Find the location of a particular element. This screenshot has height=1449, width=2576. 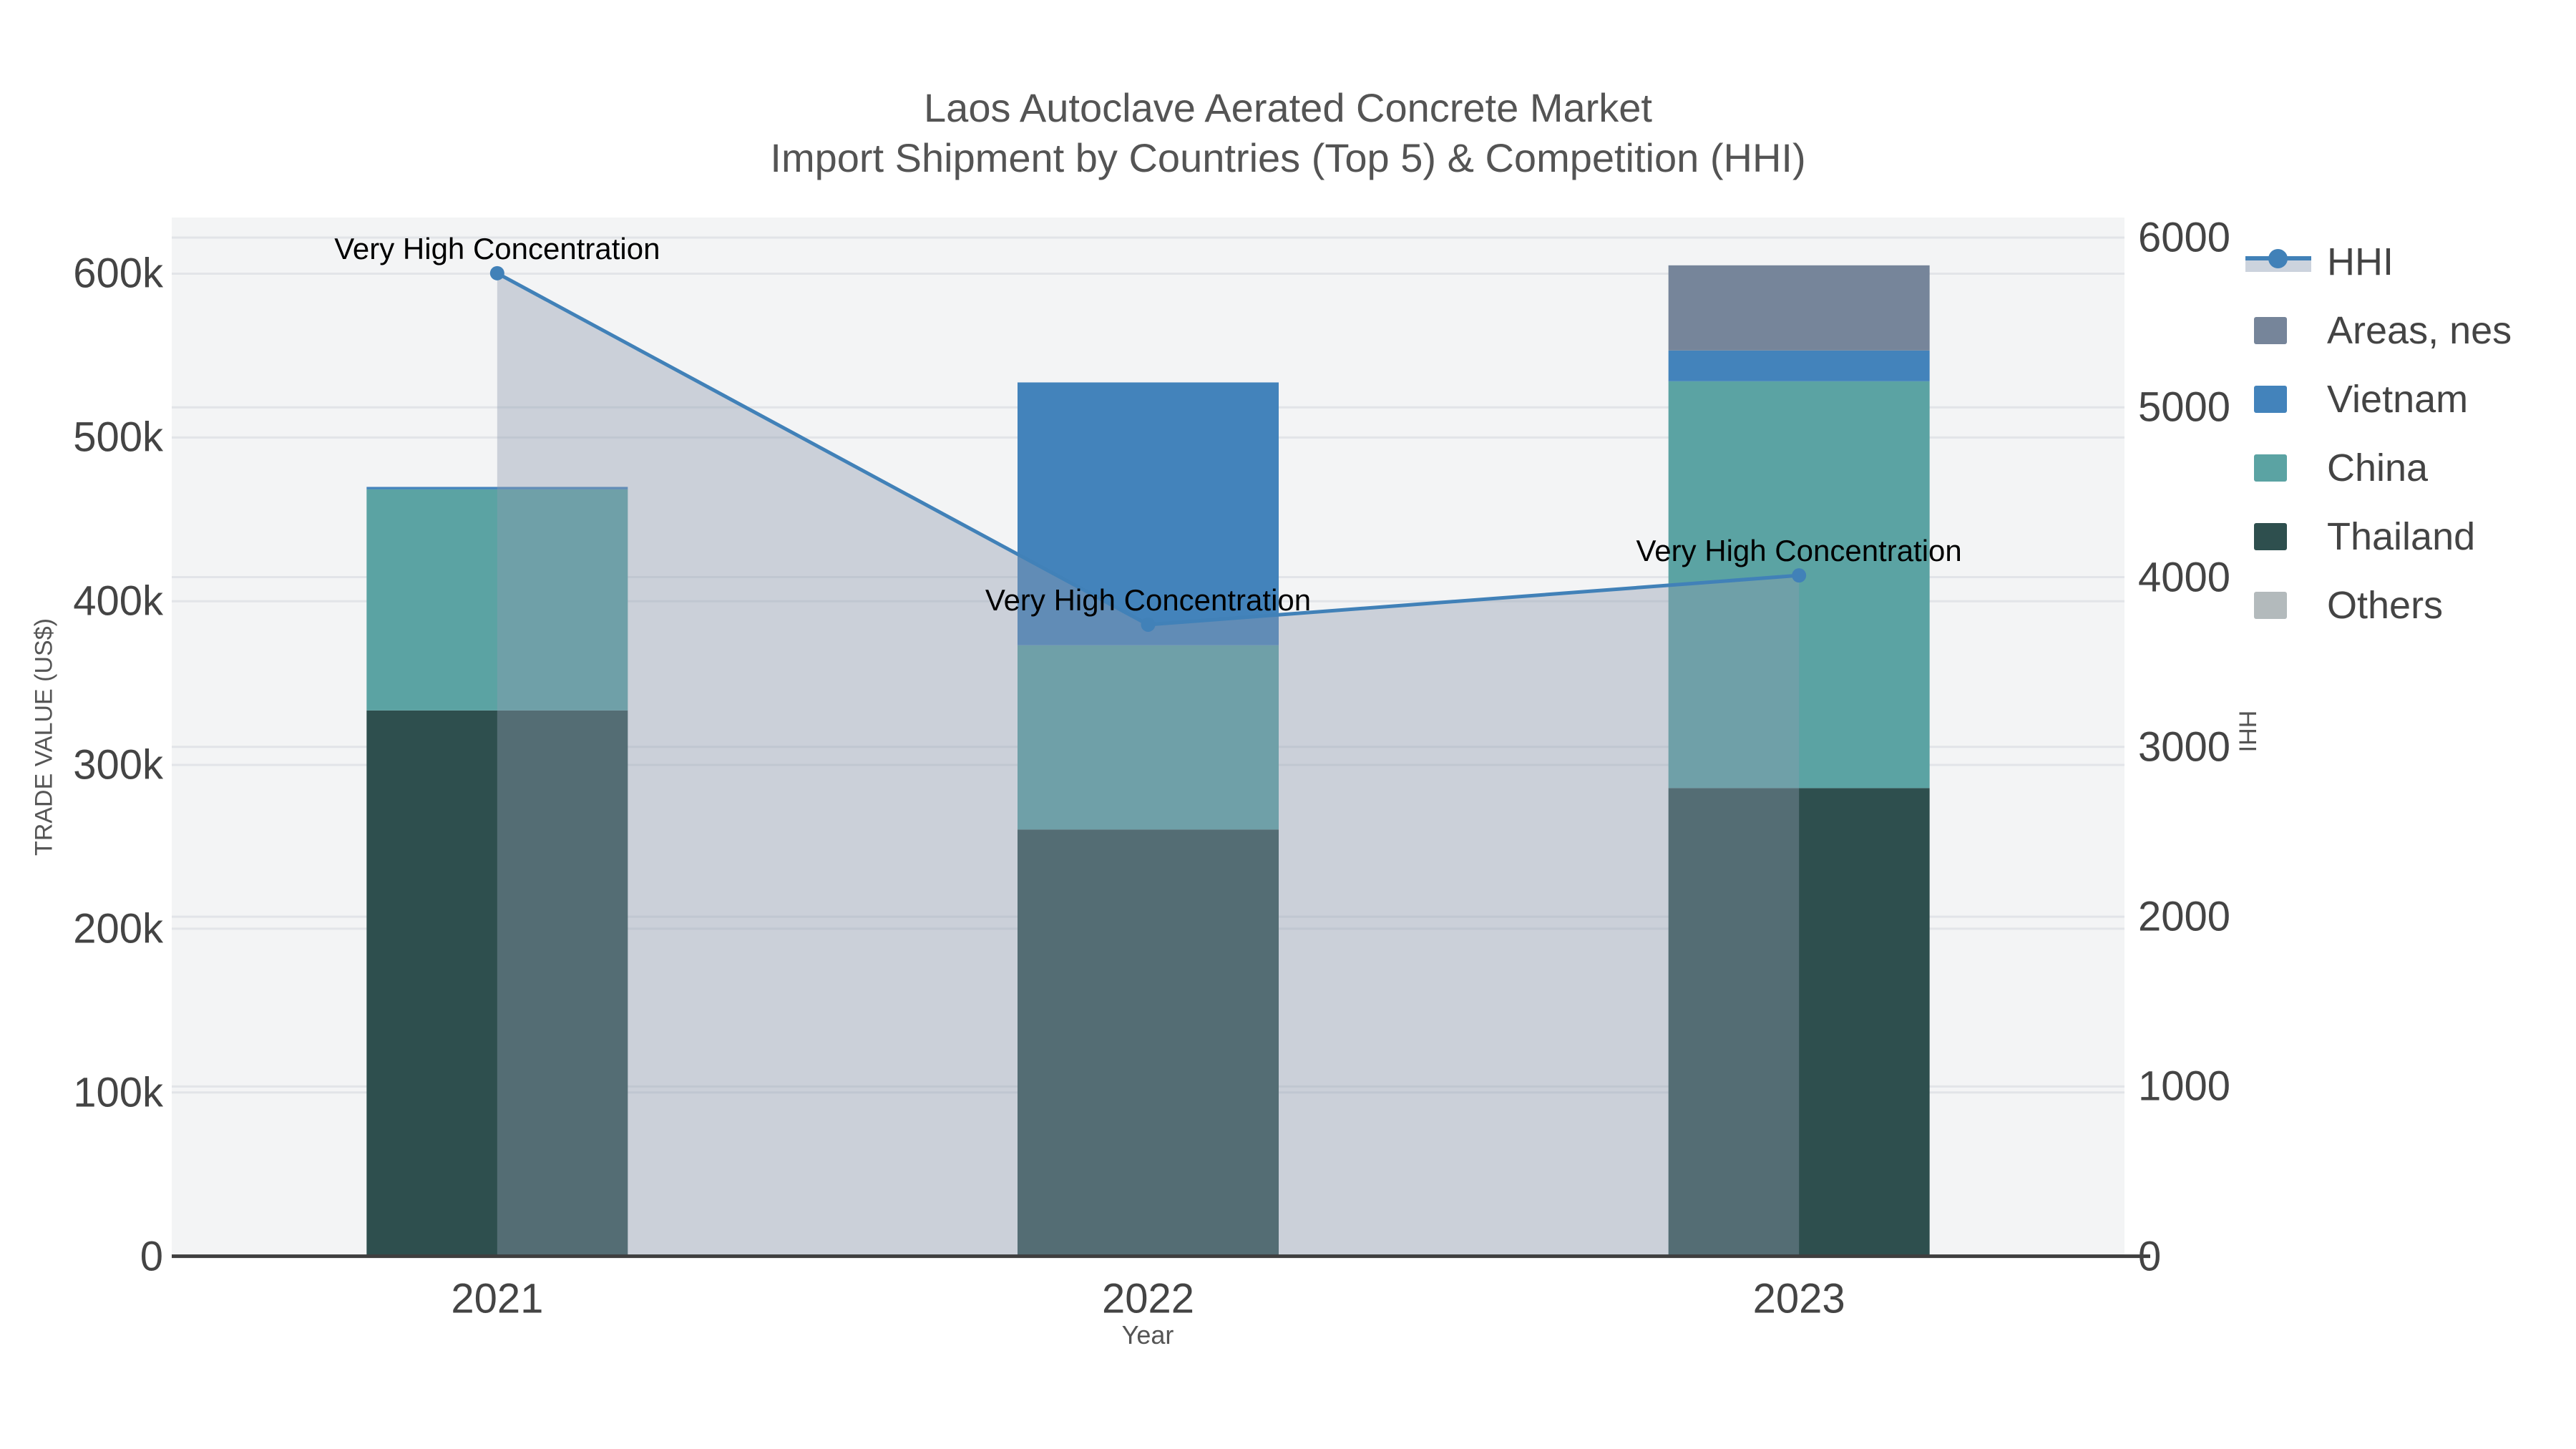

legend-label: Vietnam is located at coordinates (2398, 399).